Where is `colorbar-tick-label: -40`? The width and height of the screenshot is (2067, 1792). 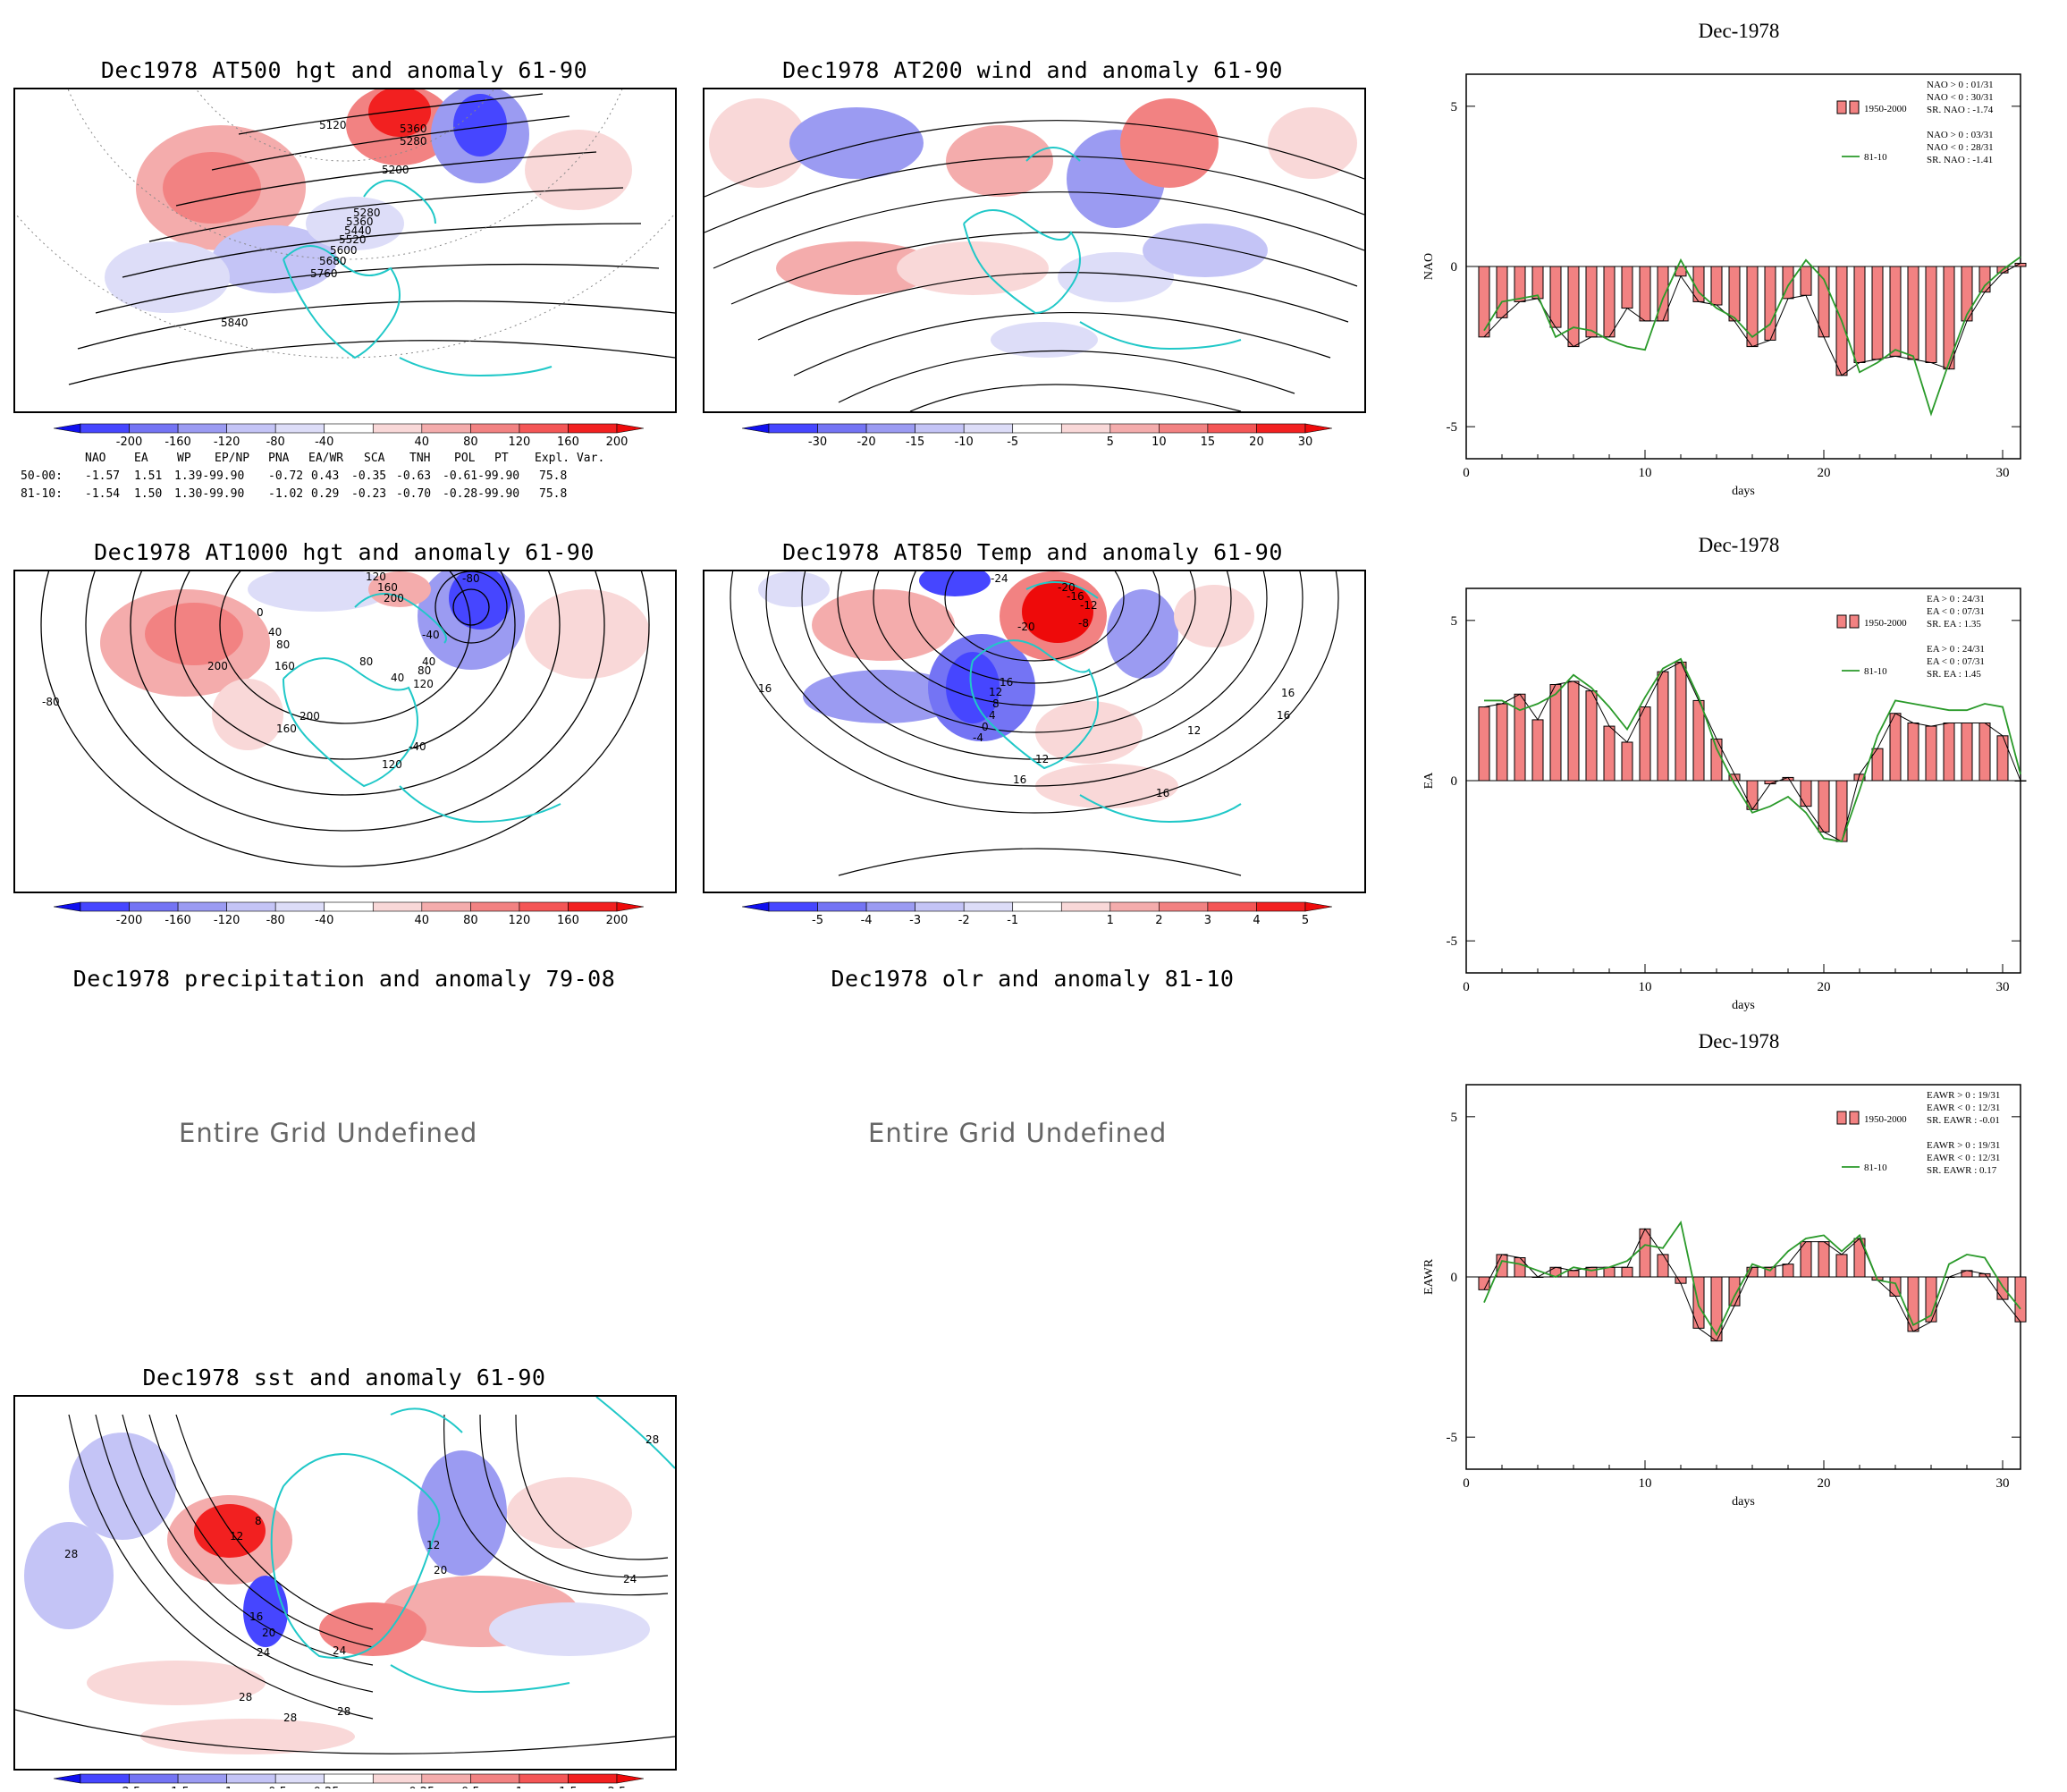
colorbar-tick-label: -40 is located at coordinates (324, 920).